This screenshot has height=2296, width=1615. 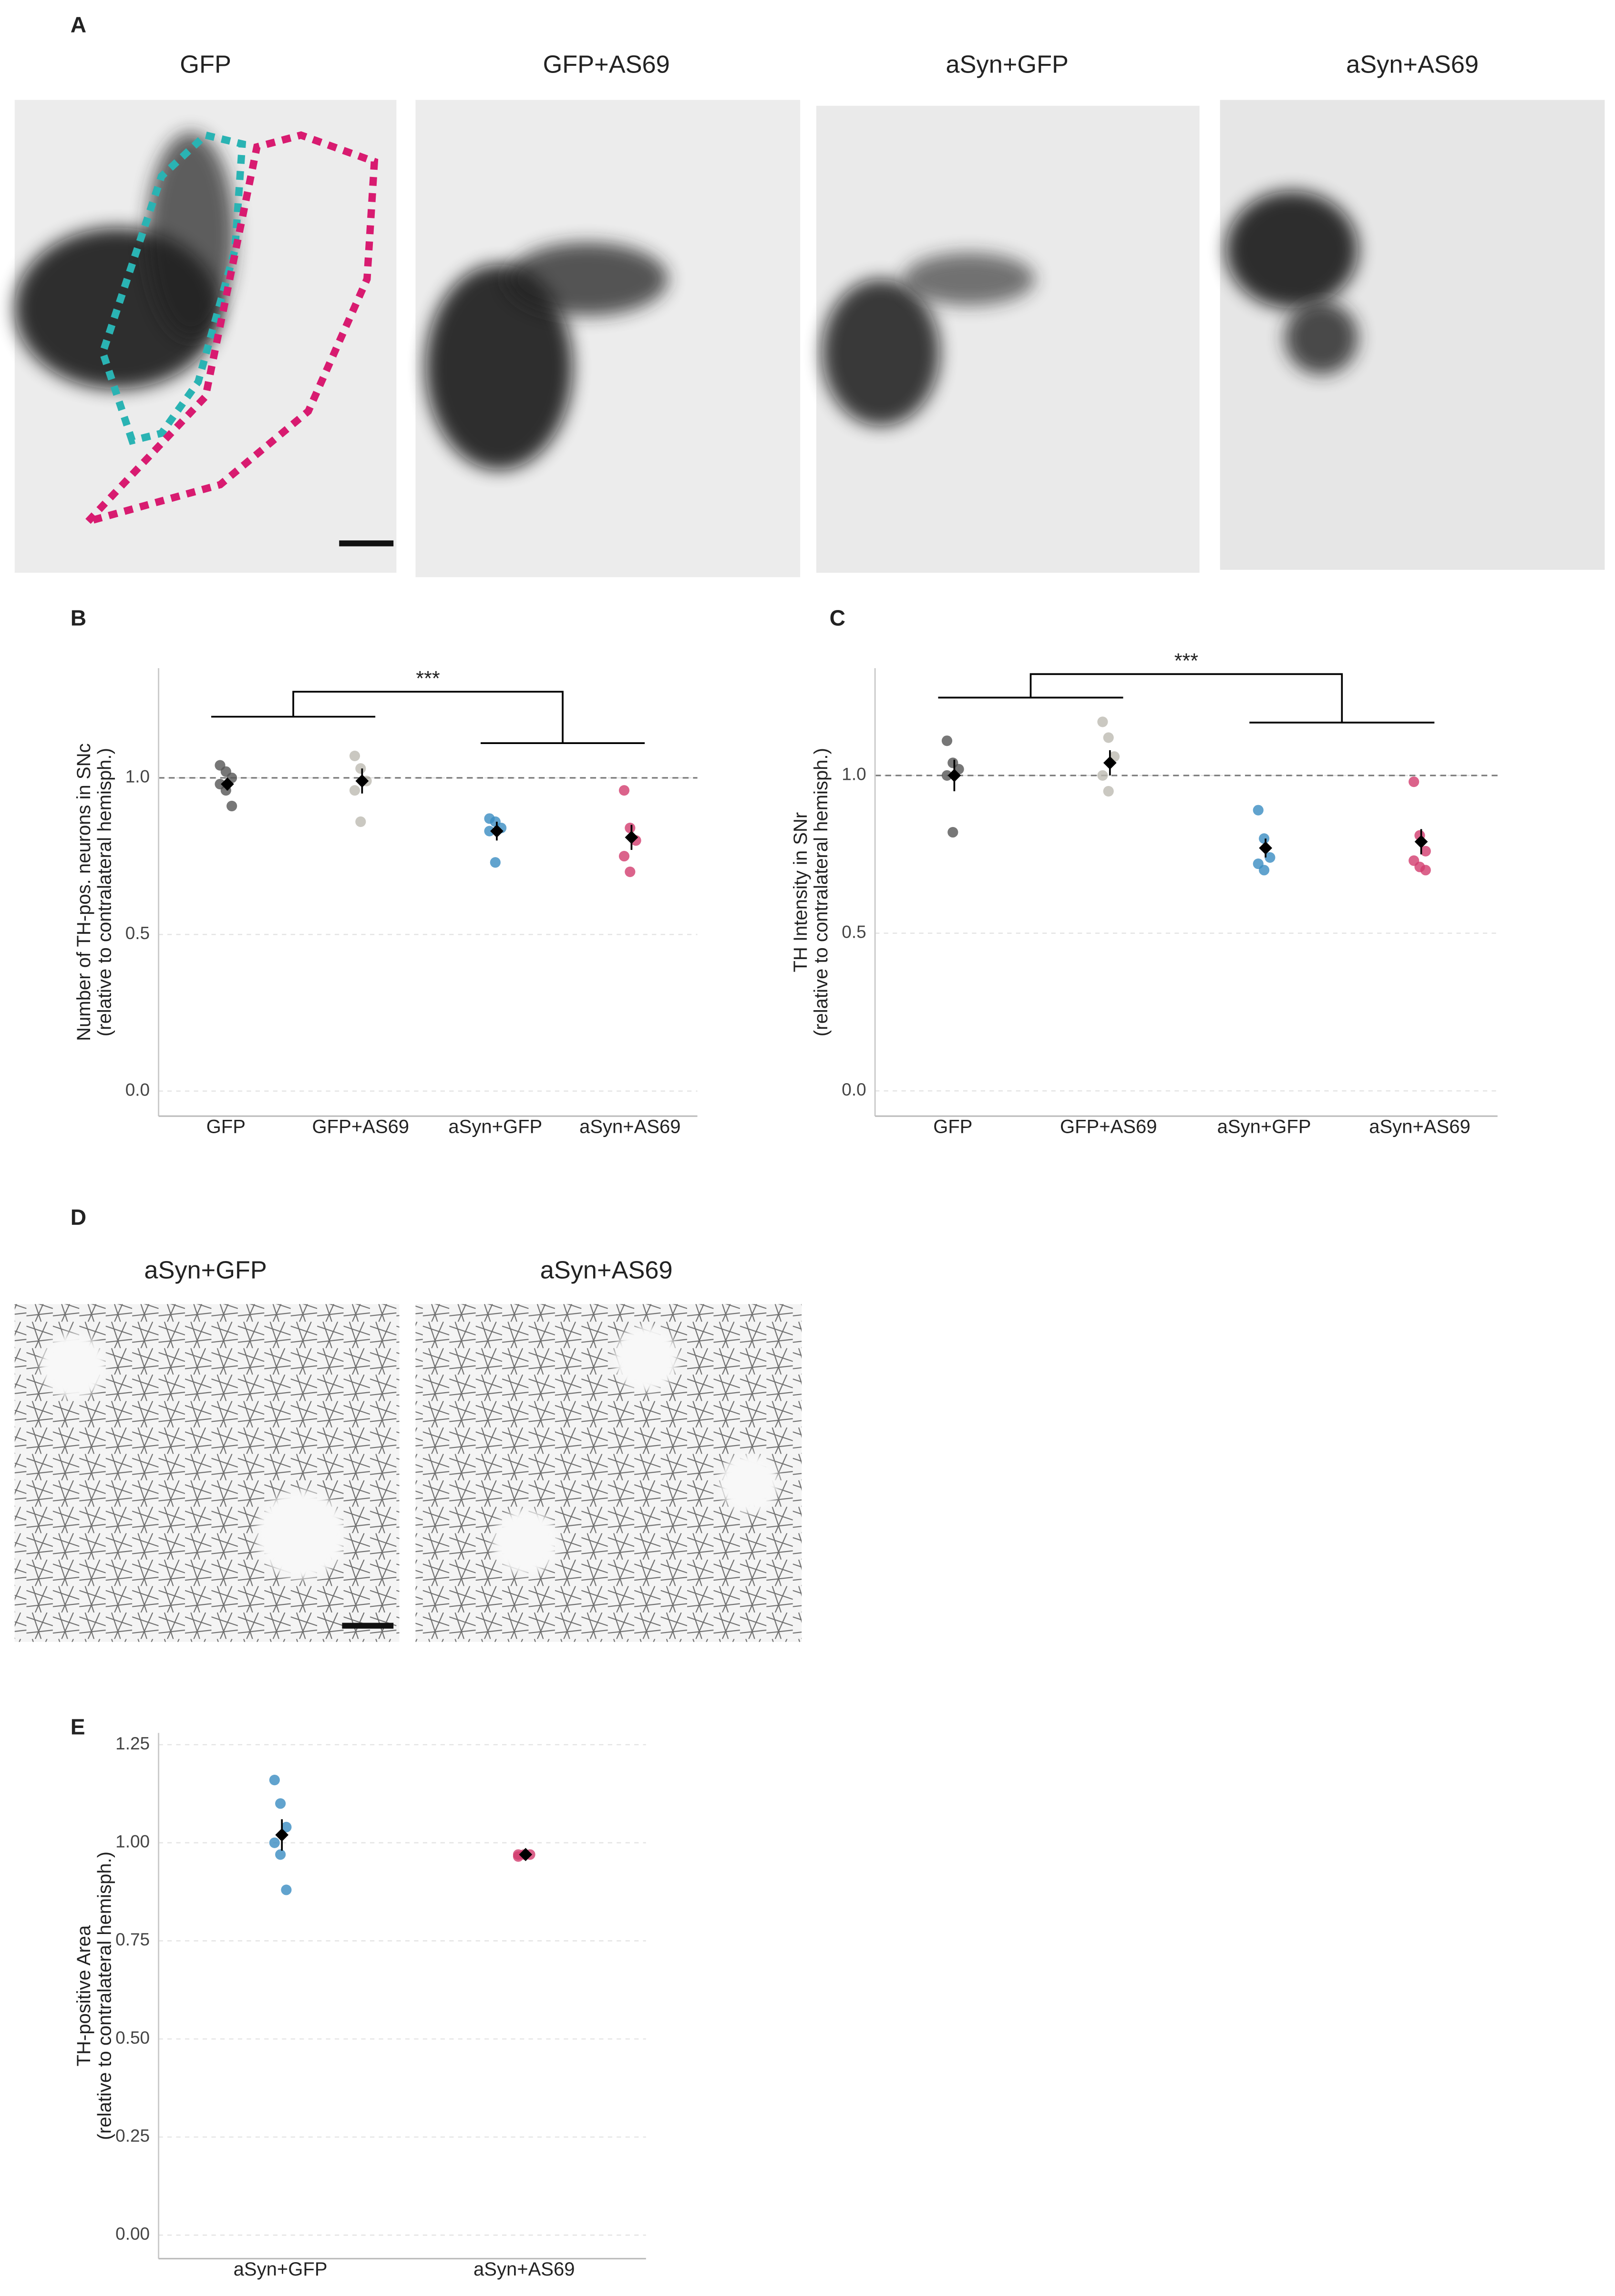 What do you see at coordinates (408, 1473) in the screenshot?
I see `micrographs-d` at bounding box center [408, 1473].